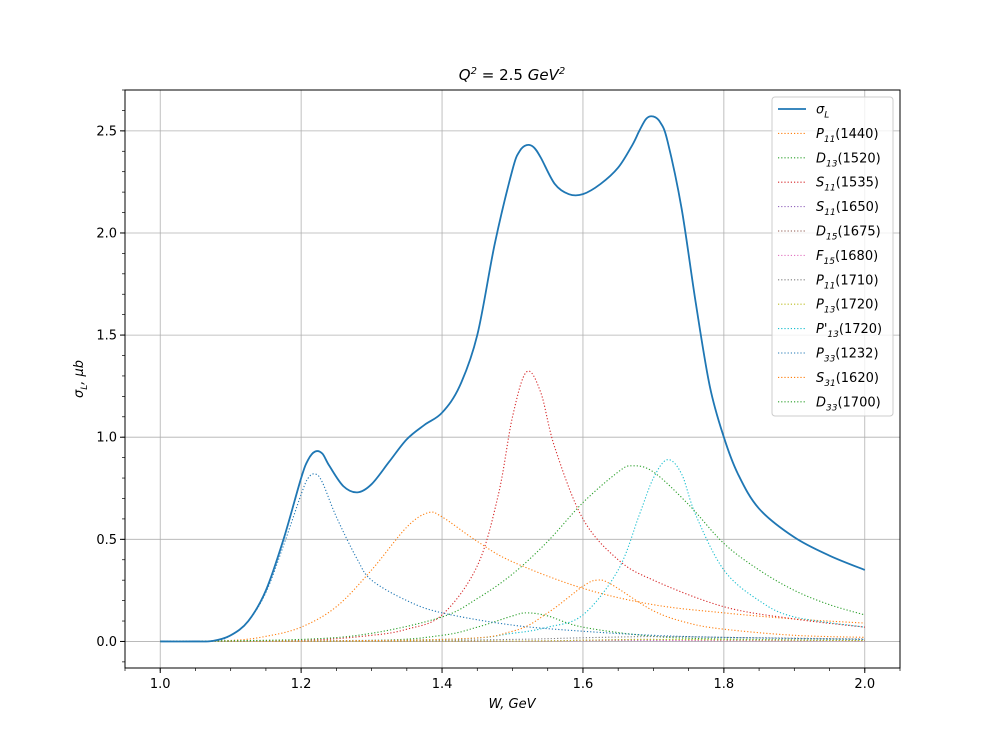  What do you see at coordinates (79, 372) in the screenshot?
I see `y-label-rest: , μb` at bounding box center [79, 372].